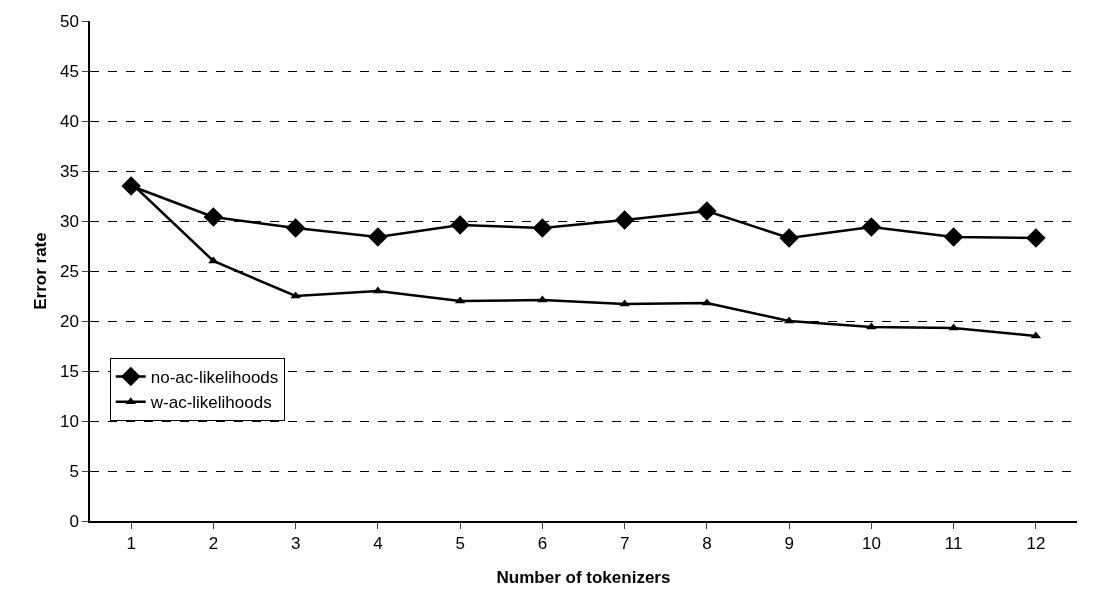 The width and height of the screenshot is (1097, 606). I want to click on x-tick-label: 3, so click(295, 544).